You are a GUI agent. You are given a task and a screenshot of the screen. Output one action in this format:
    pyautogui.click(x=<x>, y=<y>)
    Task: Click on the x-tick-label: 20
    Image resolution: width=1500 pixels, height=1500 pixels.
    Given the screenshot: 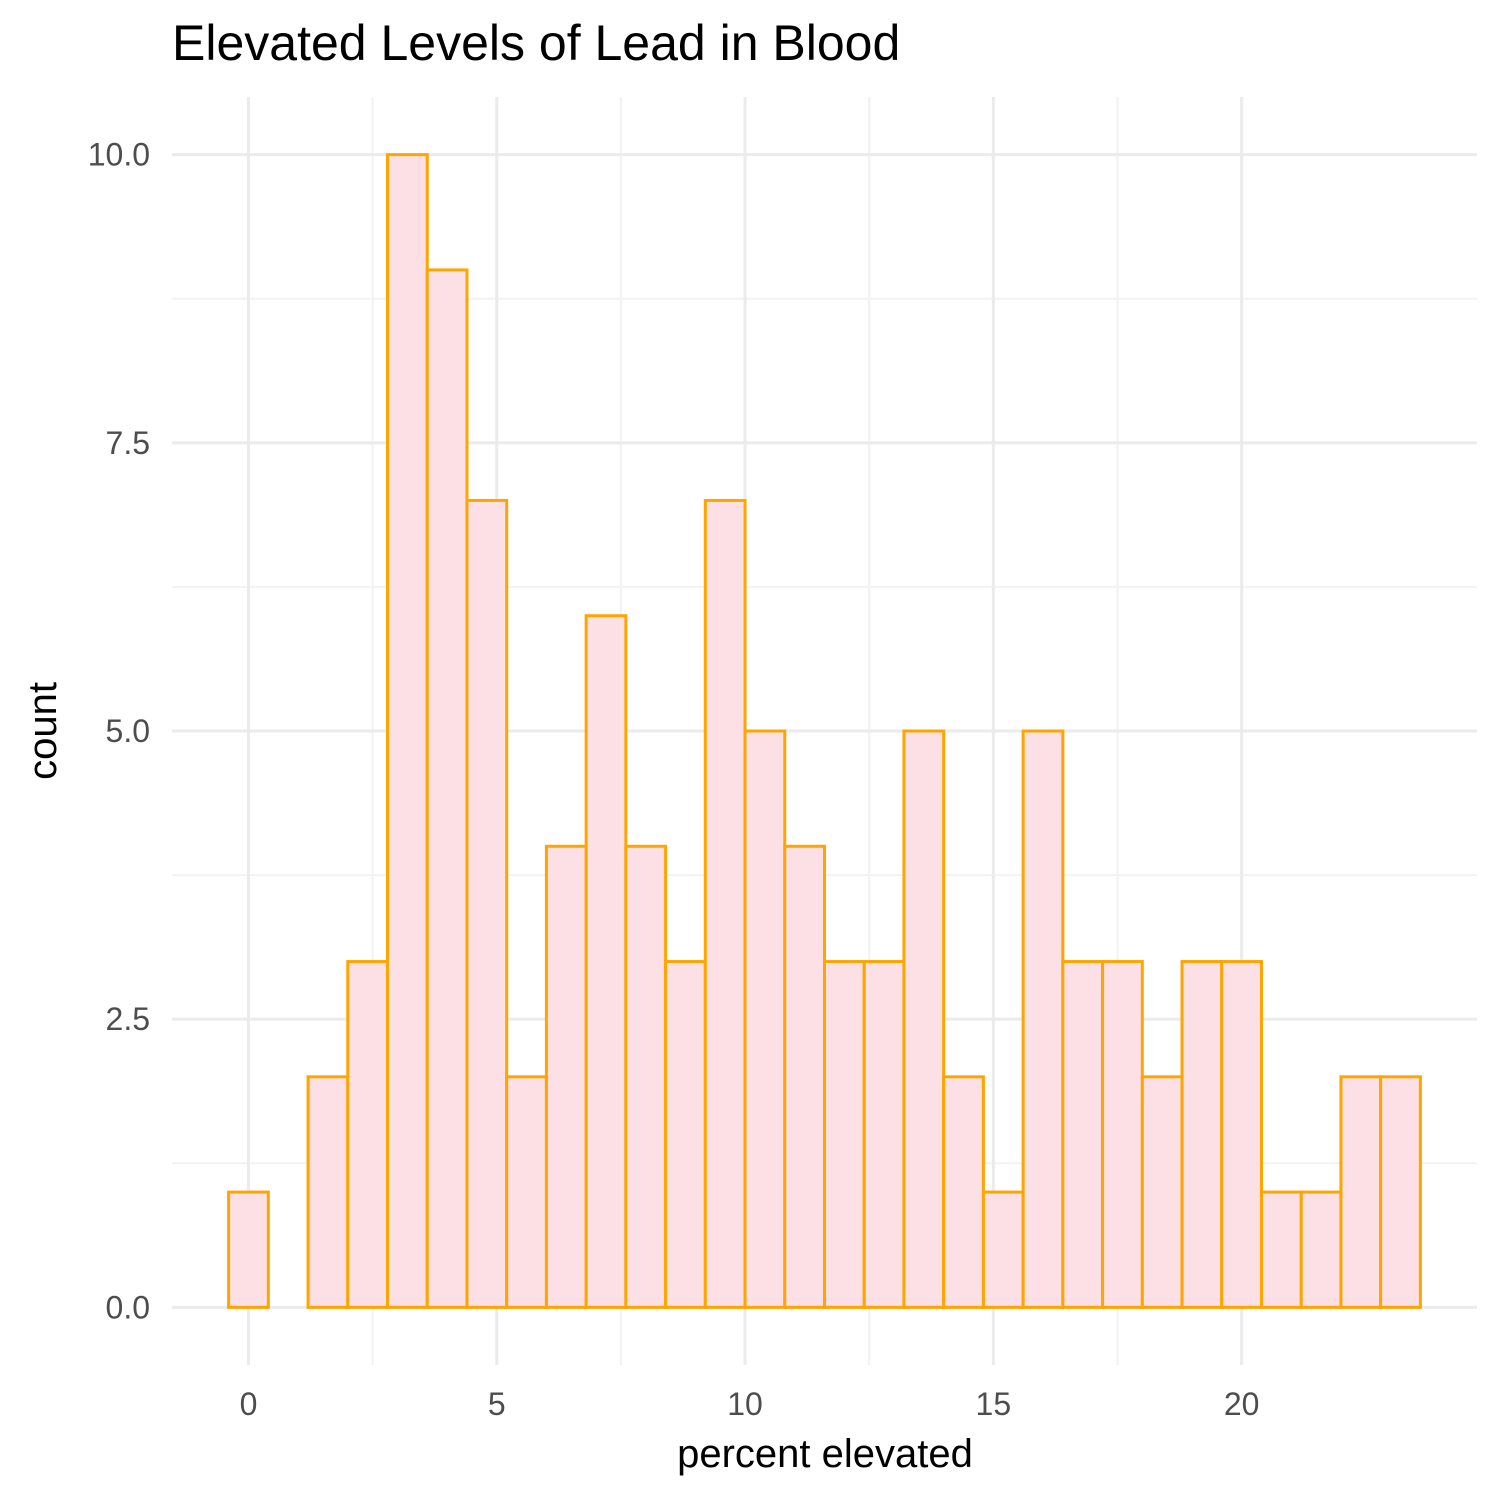 What is the action you would take?
    pyautogui.click(x=1242, y=1404)
    